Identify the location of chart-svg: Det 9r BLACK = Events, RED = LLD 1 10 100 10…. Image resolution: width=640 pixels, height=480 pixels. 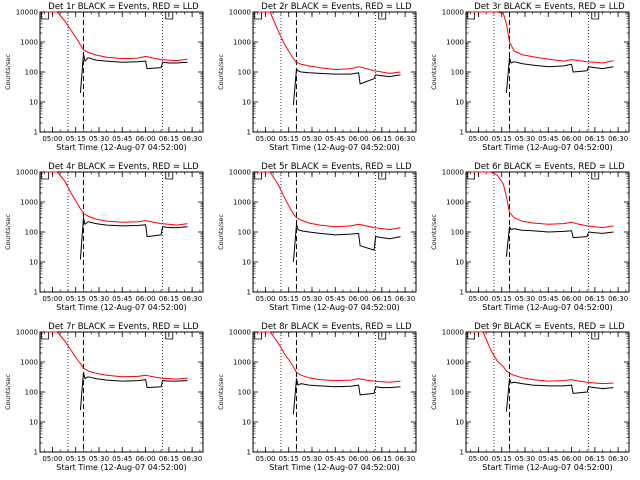
(530, 397).